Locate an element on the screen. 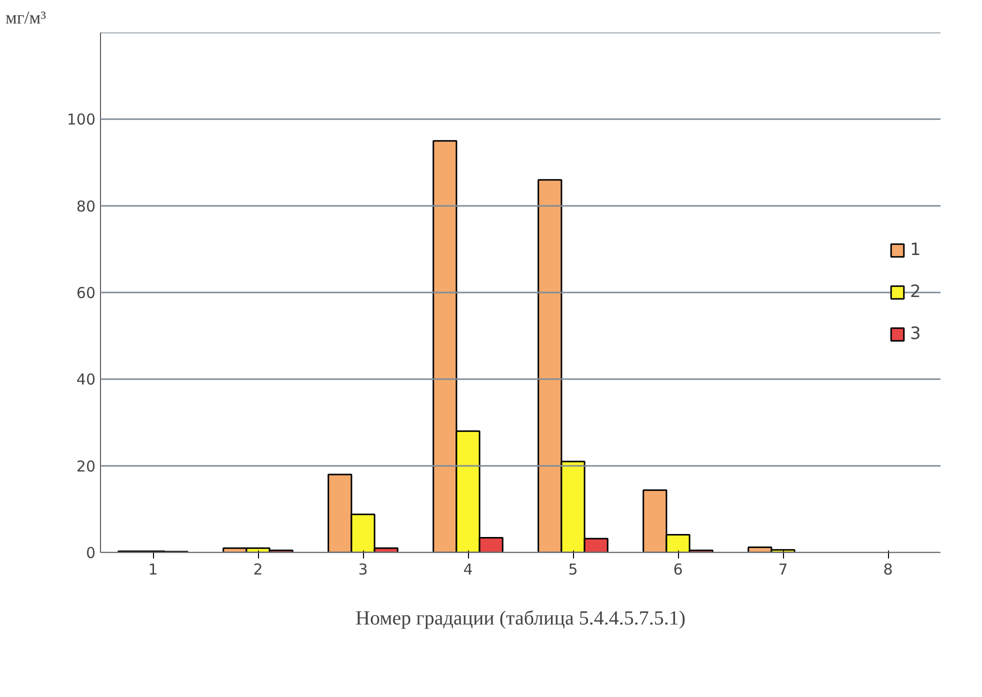  x-tick-label: 8 is located at coordinates (888, 569).